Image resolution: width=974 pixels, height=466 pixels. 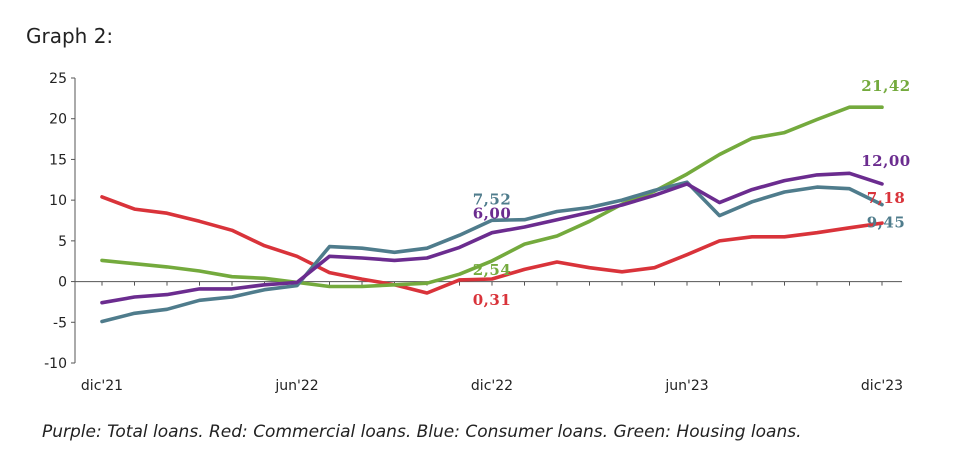 I want to click on y-tick-label: 20, so click(x=58, y=120).